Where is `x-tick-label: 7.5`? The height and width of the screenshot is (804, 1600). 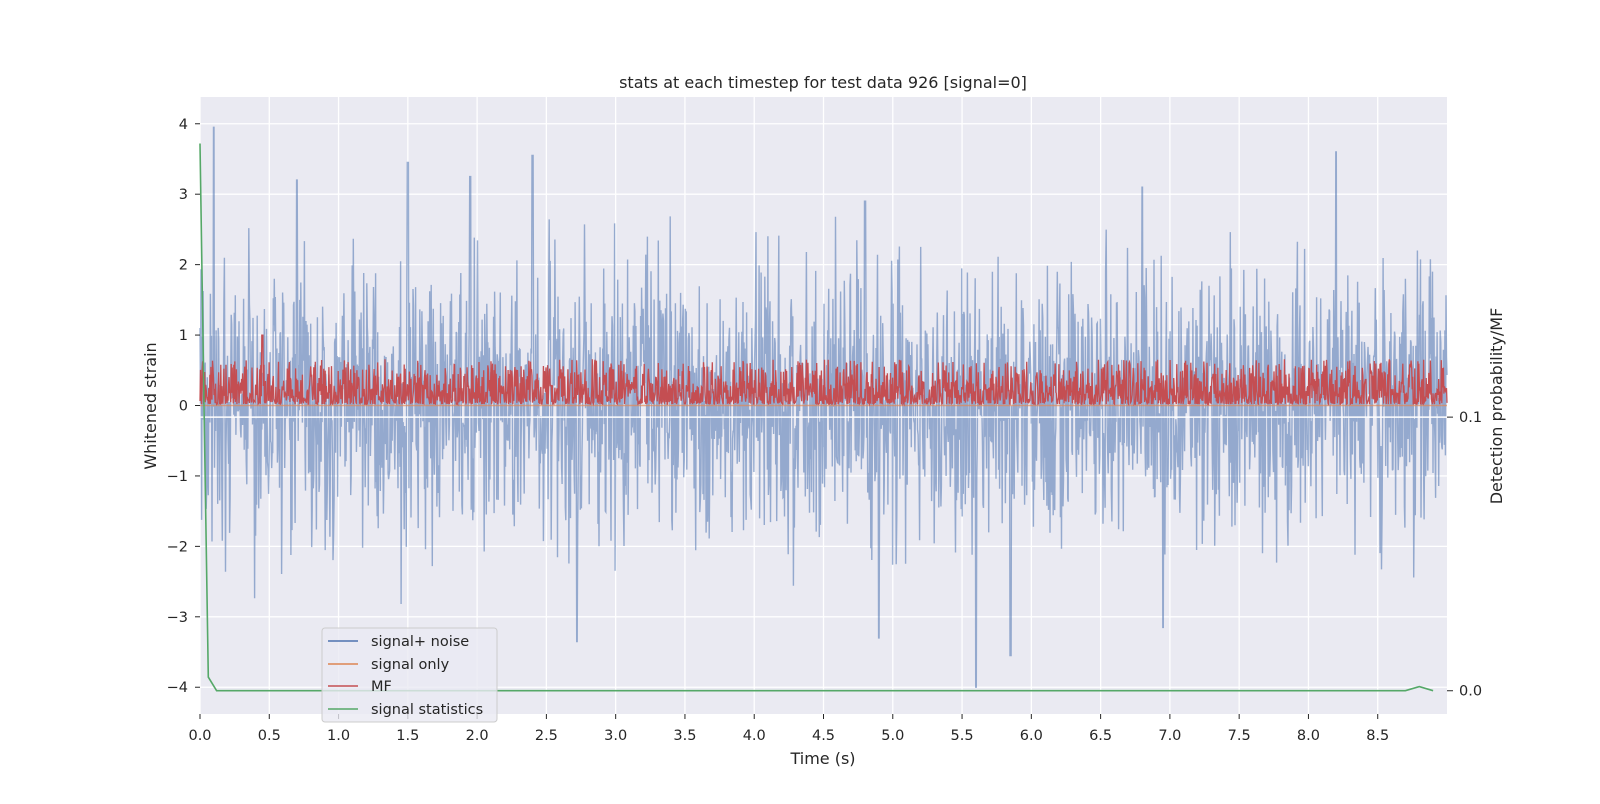 x-tick-label: 7.5 is located at coordinates (1239, 736).